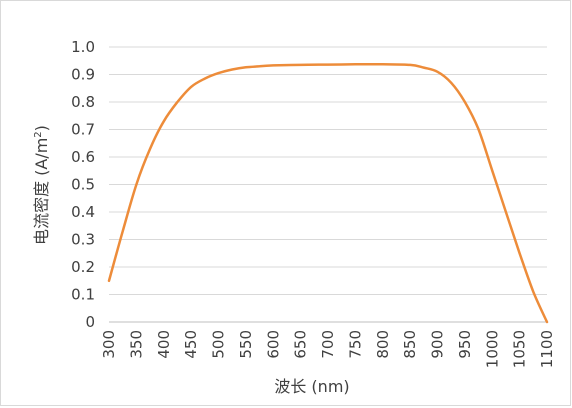 Image resolution: width=572 pixels, height=408 pixels. What do you see at coordinates (83, 130) in the screenshot?
I see `y-tick-label: 0.7` at bounding box center [83, 130].